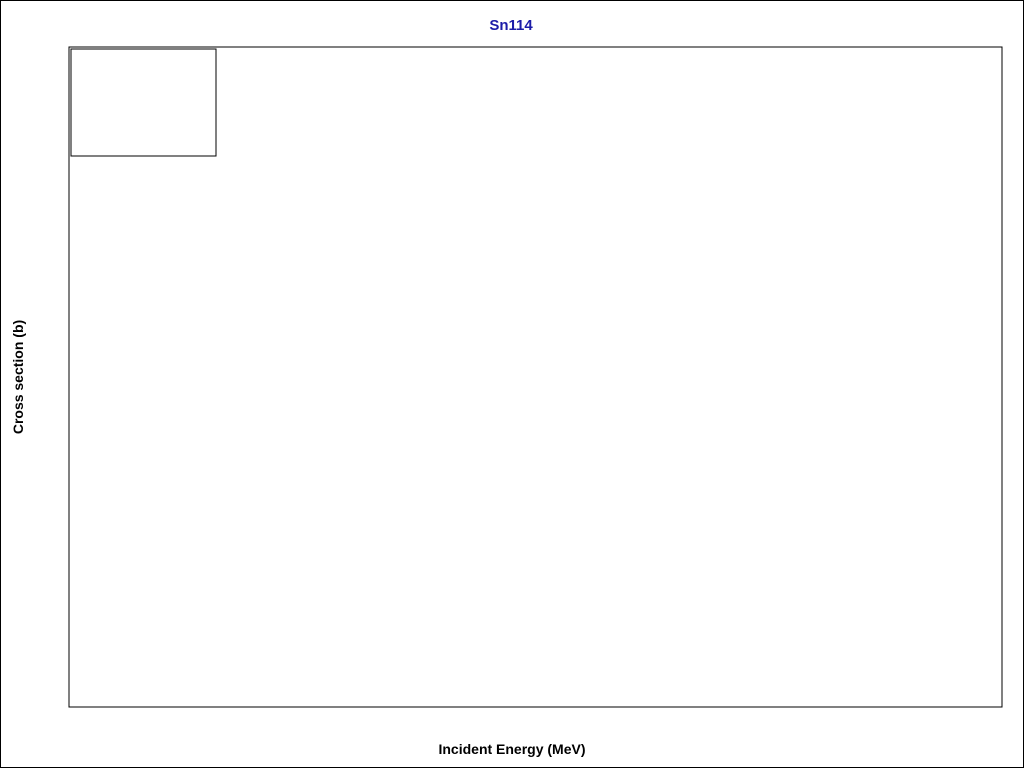 This screenshot has width=1024, height=768. I want to click on legend, so click(143, 102).